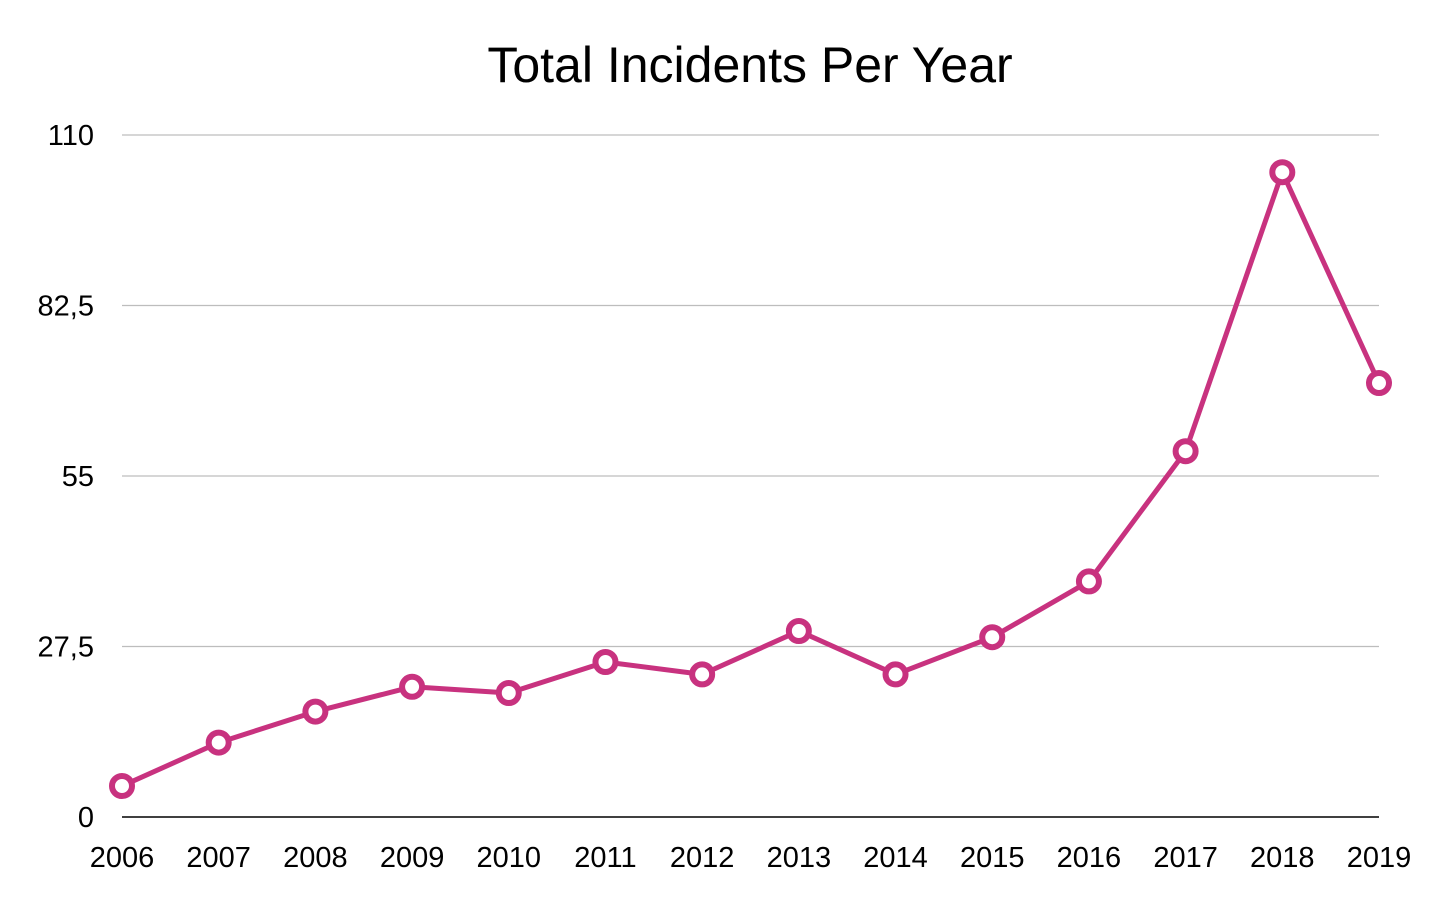 The width and height of the screenshot is (1440, 908). What do you see at coordinates (702, 858) in the screenshot?
I see `x-tick-label: 2012` at bounding box center [702, 858].